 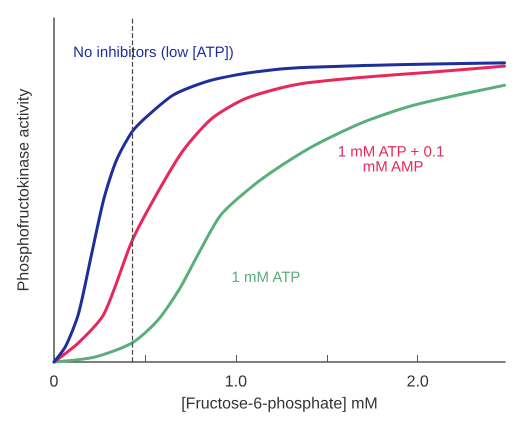 I want to click on x-axis-title: [Fructose-6-phosphate] mM, so click(x=279, y=404).